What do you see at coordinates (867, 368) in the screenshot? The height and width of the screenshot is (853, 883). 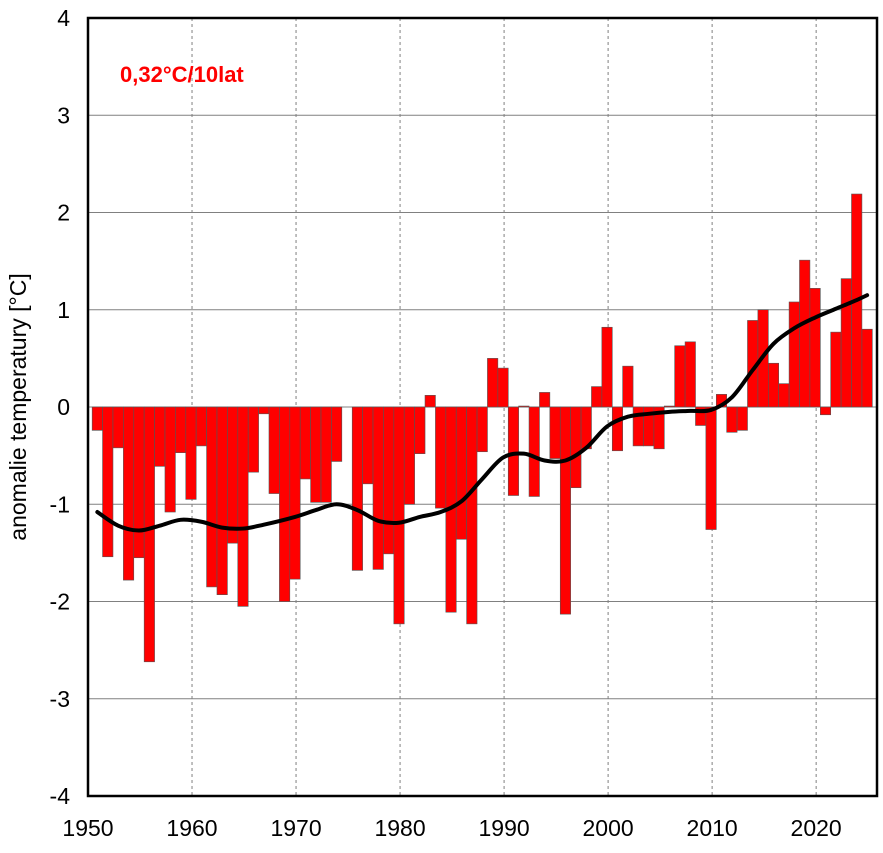 I see `bar-2025` at bounding box center [867, 368].